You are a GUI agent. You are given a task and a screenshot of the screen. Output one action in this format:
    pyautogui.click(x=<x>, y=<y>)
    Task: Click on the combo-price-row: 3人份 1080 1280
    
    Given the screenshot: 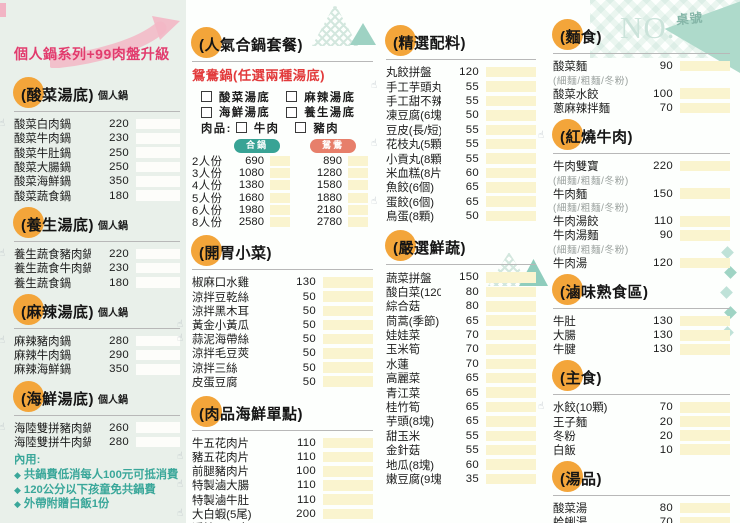 What is the action you would take?
    pyautogui.click(x=282, y=173)
    